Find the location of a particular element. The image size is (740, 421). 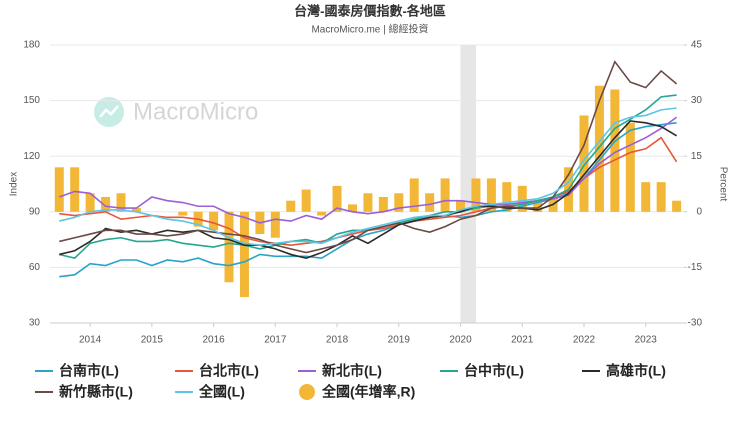

legend-item: 全國(年增率,R) is located at coordinates (357, 392).